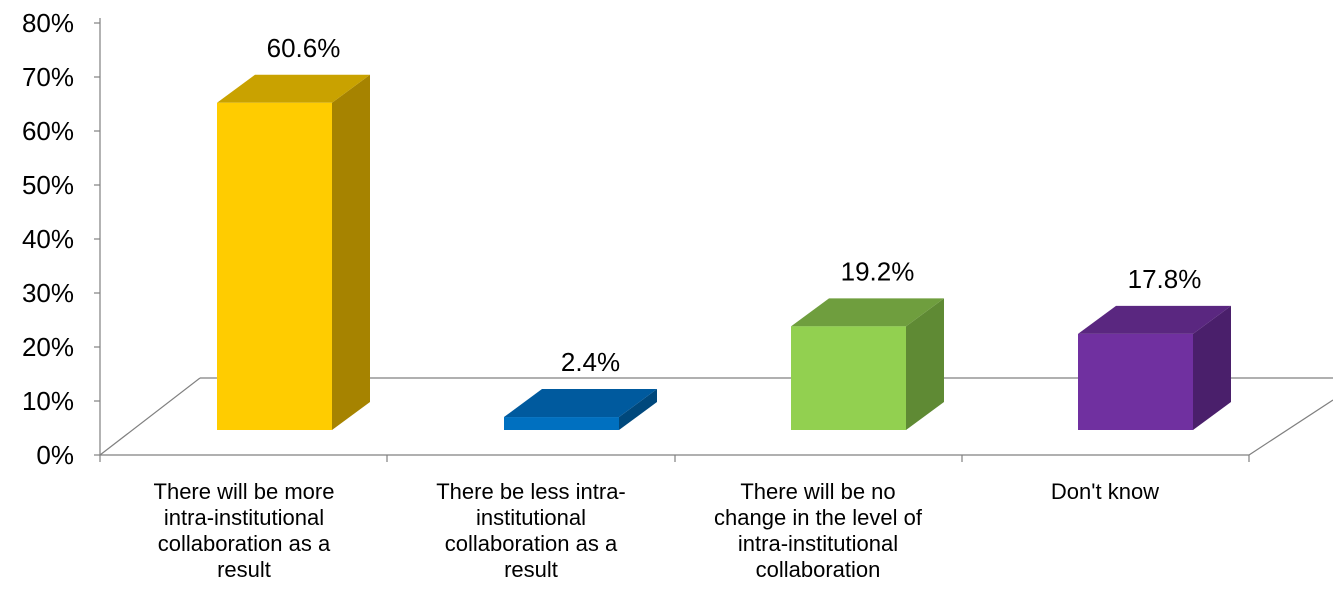  Describe the element at coordinates (55, 455) in the screenshot. I see `y-tick-label: 0%` at that location.